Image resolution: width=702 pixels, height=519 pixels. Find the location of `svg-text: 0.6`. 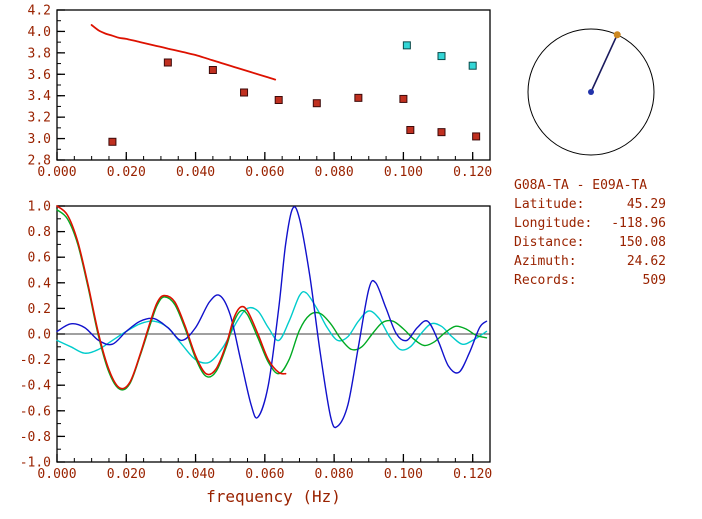

svg-text: 0.6 is located at coordinates (39, 258).